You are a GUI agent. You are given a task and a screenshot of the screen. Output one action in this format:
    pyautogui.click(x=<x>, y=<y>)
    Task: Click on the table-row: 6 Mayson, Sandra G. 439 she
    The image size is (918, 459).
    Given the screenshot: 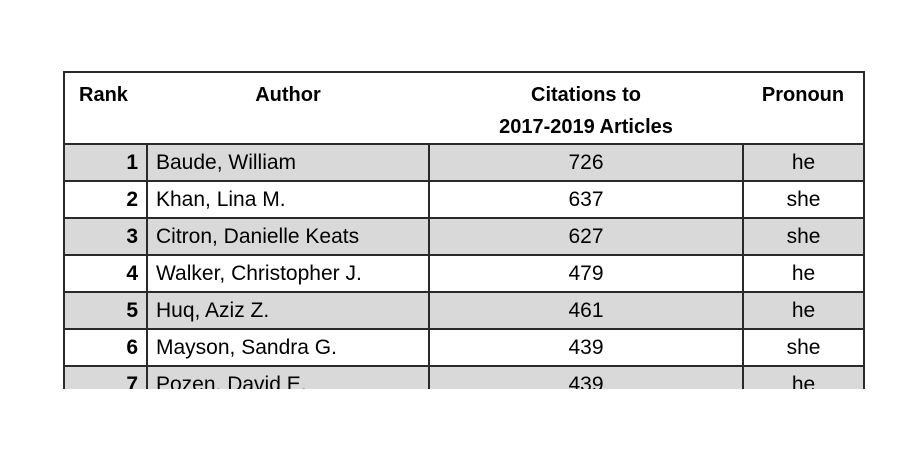 What is the action you would take?
    pyautogui.click(x=464, y=347)
    